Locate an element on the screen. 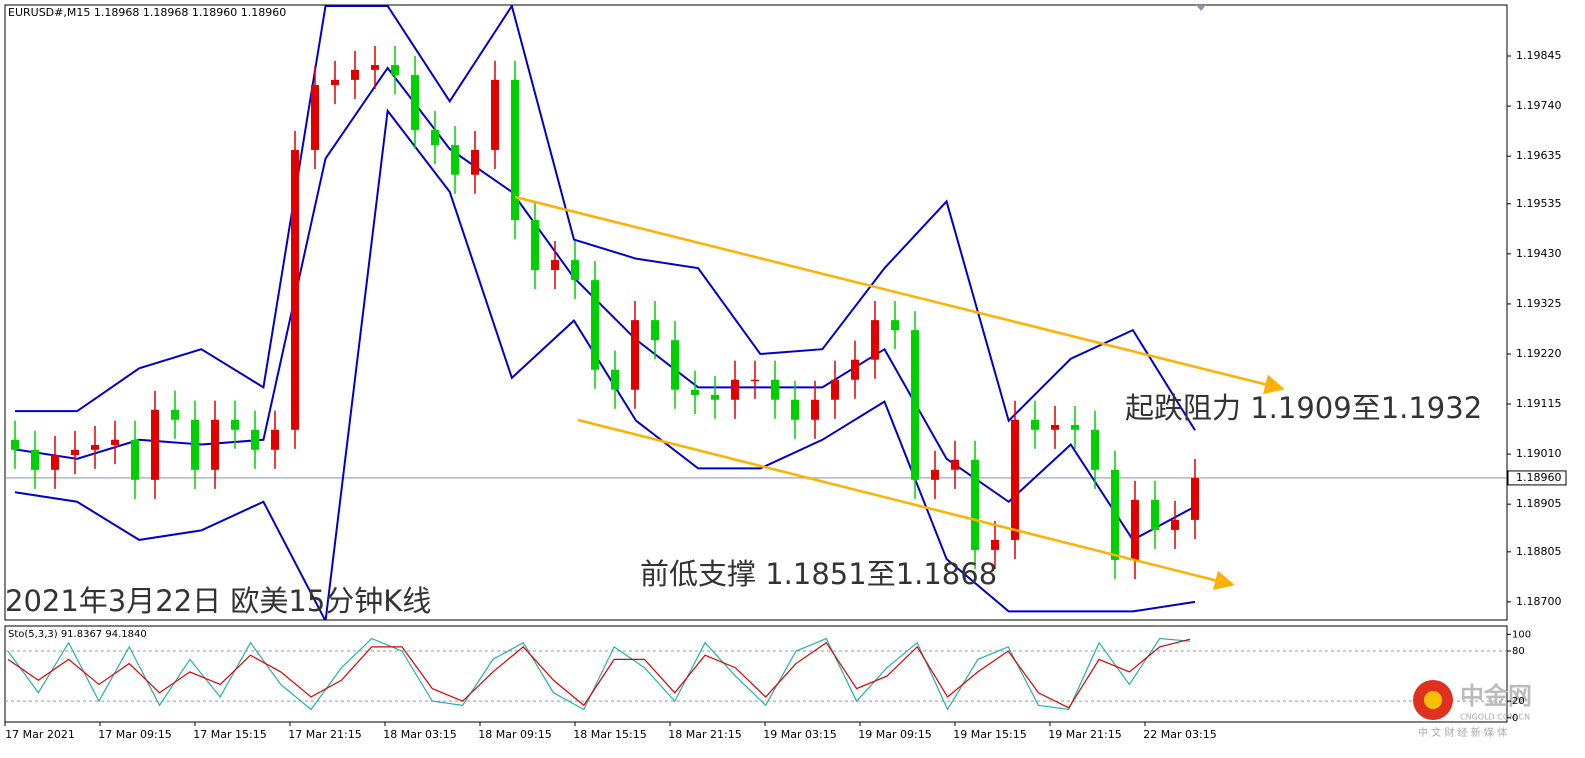 This screenshot has width=1585, height=758. stochastic-panel is located at coordinates (756, 674).